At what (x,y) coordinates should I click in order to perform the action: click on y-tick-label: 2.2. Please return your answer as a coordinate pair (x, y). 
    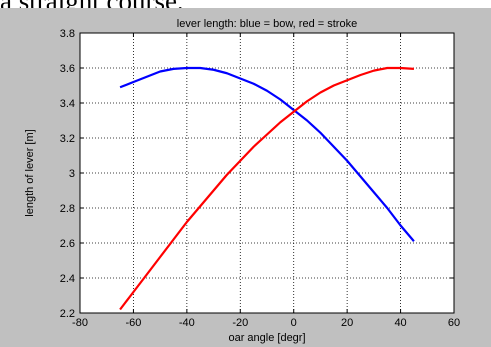
    Looking at the image, I should click on (67, 314).